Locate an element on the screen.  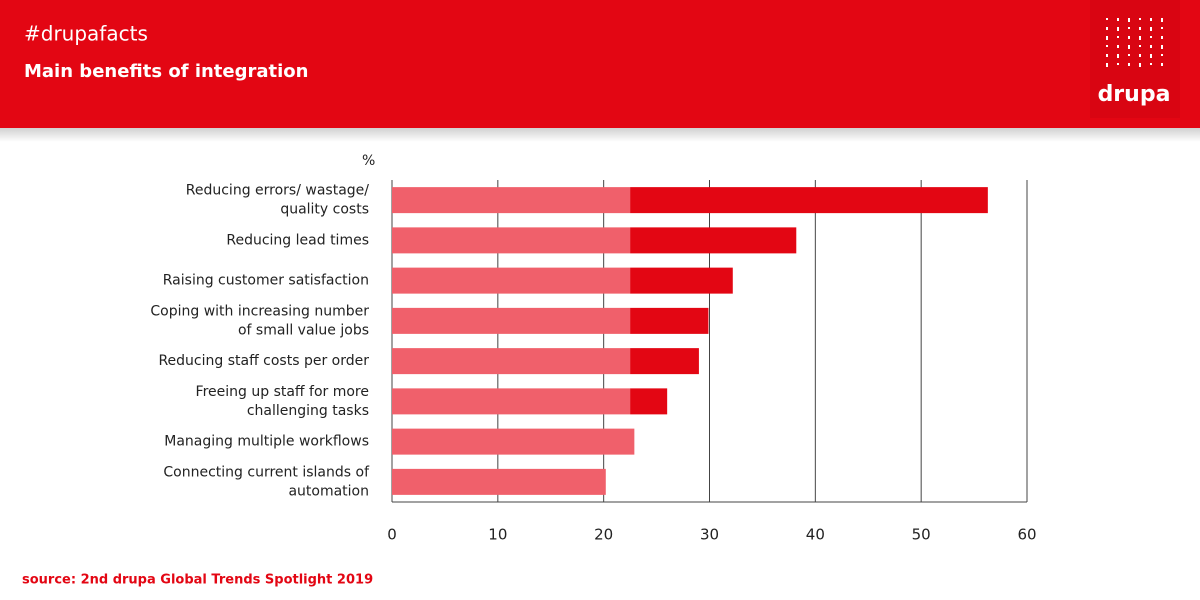
category-label: Reducing lead times is located at coordinates (297, 240).